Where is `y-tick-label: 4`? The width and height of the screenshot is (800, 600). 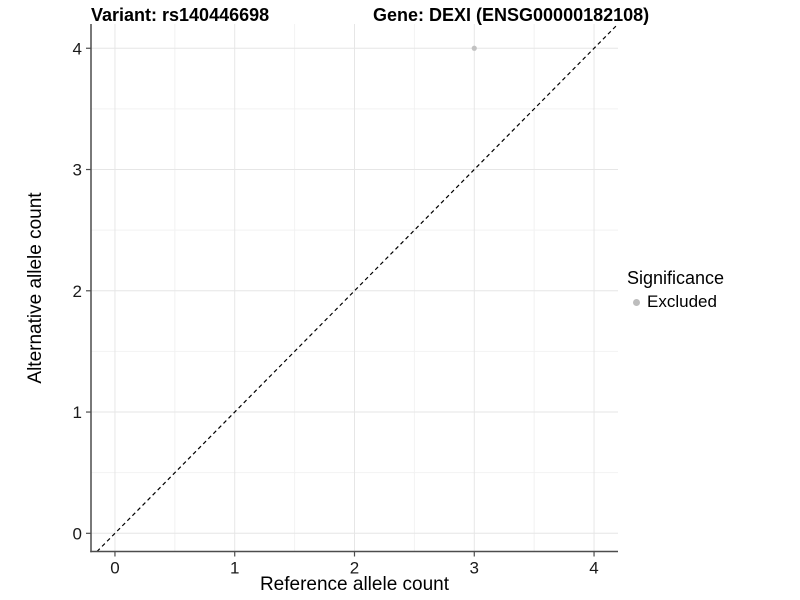 y-tick-label: 4 is located at coordinates (77, 48).